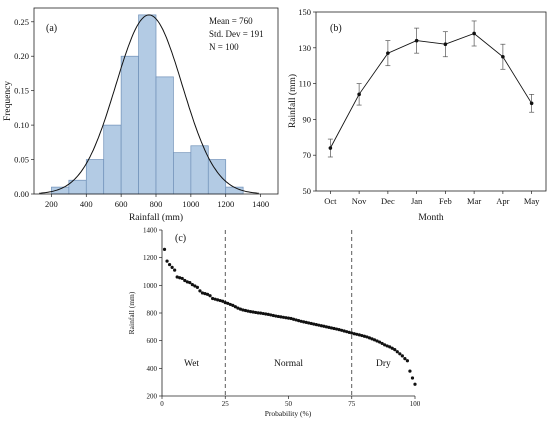 The height and width of the screenshot is (427, 550). Describe the element at coordinates (21, 125) in the screenshot. I see `y-tick-label-a: 0.10` at that location.